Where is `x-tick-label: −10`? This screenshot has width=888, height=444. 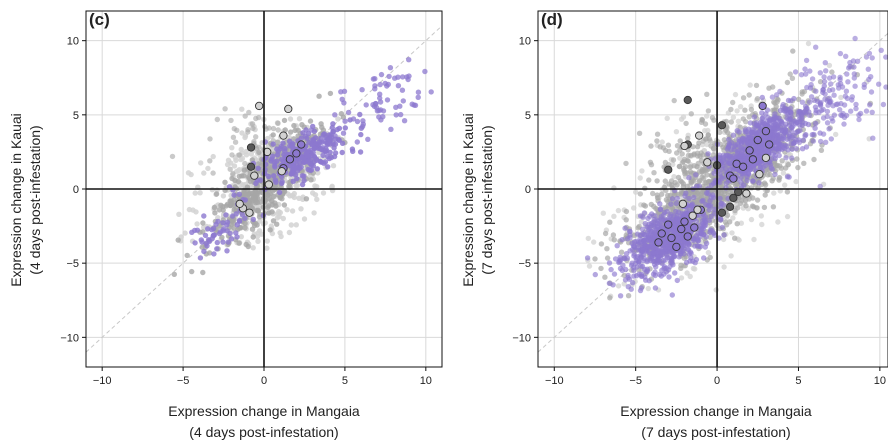
x-tick-label: −10 is located at coordinates (554, 381).